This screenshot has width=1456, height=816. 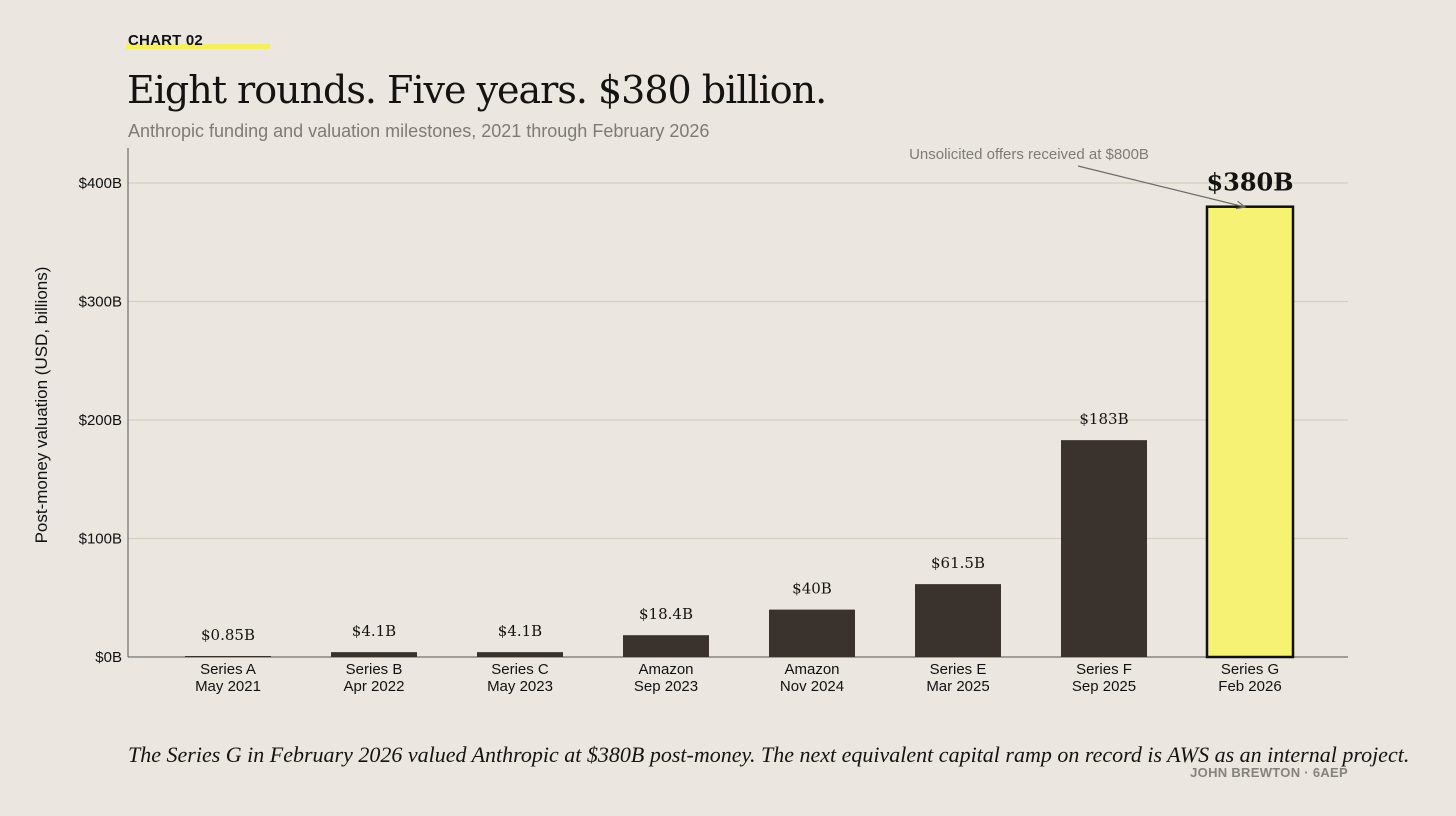 I want to click on x-tick-date: Nov 2024, so click(x=812, y=686).